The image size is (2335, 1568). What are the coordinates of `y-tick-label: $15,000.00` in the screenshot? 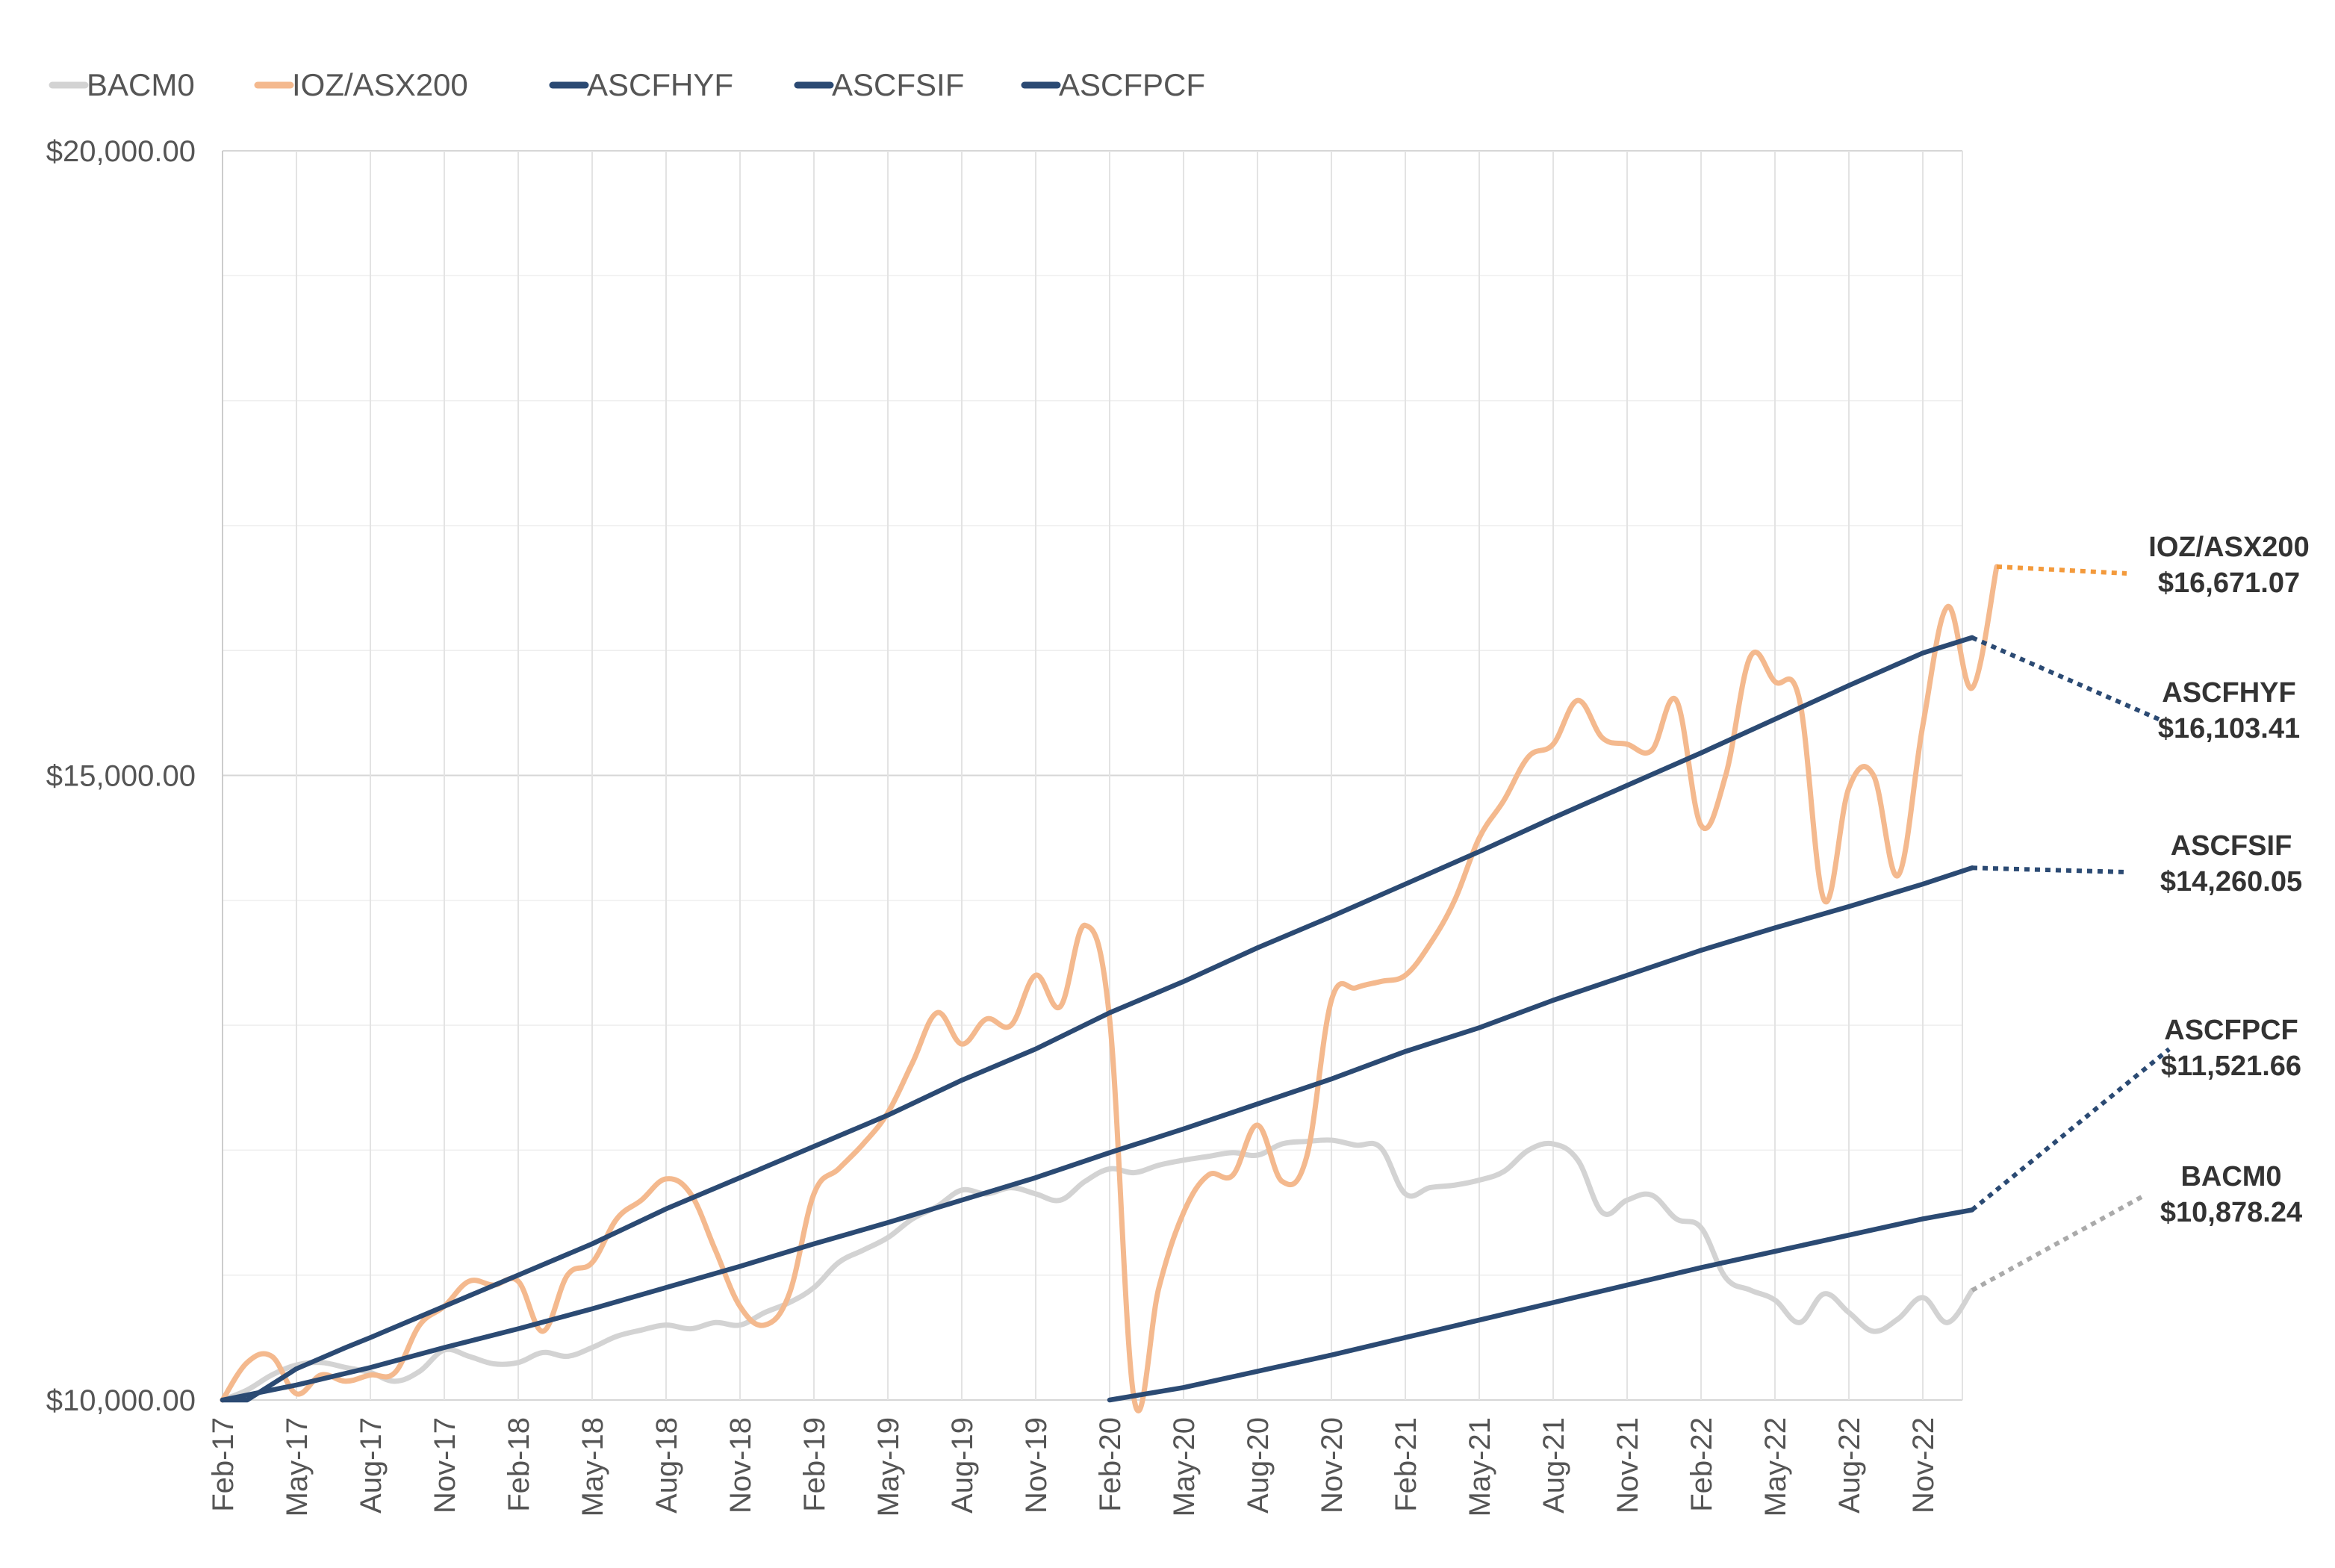 It's located at (121, 776).